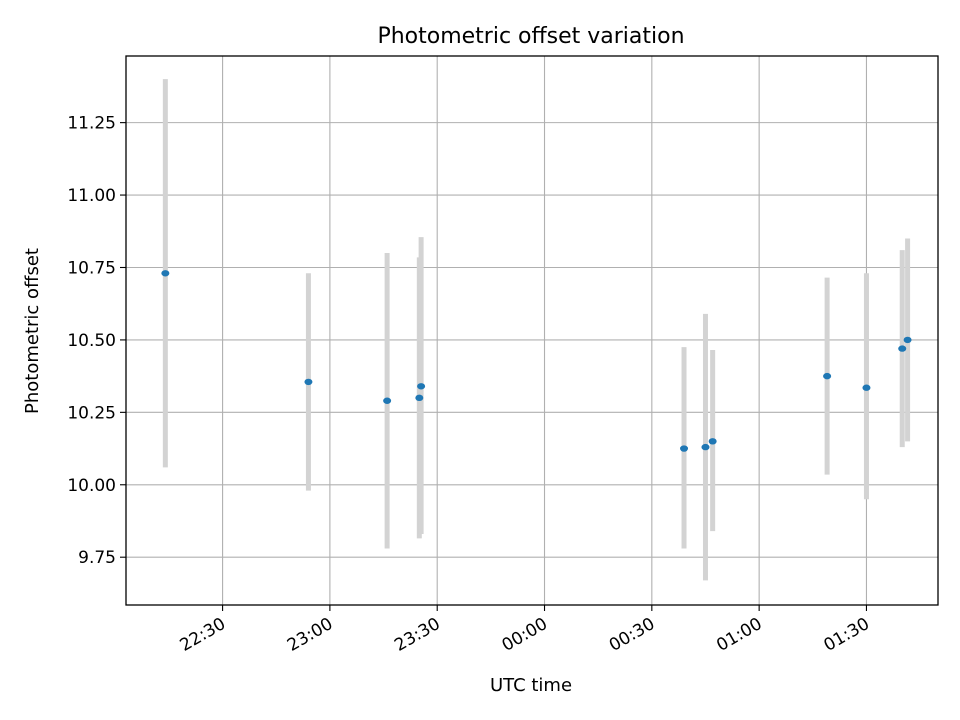 The image size is (960, 720). I want to click on chart-title: Photometric offset variation, so click(530, 36).